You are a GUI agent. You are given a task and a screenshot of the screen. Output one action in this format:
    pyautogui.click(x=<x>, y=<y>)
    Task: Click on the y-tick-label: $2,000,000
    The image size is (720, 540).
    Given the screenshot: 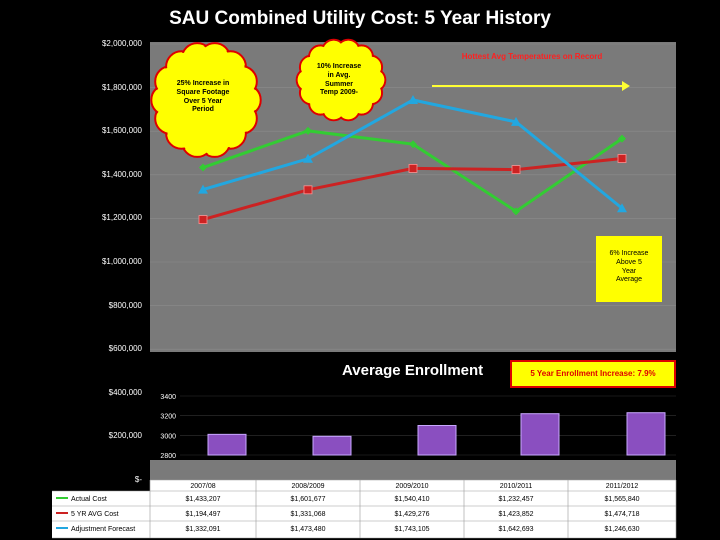 What is the action you would take?
    pyautogui.click(x=121, y=43)
    